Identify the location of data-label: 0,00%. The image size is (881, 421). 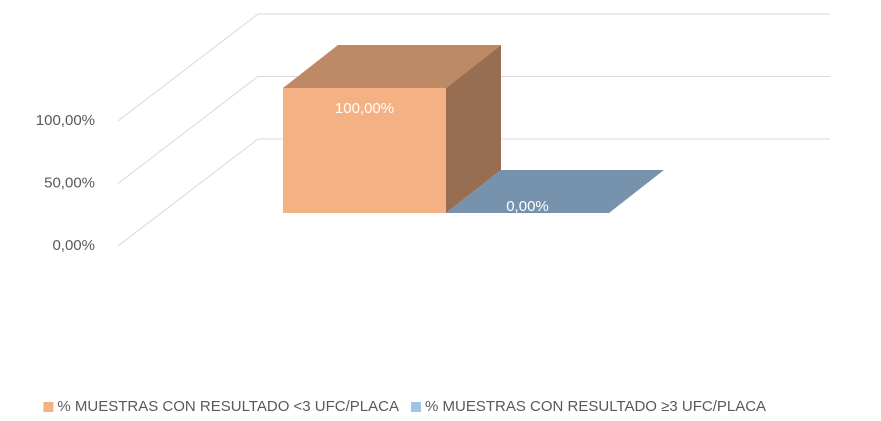
(527, 206).